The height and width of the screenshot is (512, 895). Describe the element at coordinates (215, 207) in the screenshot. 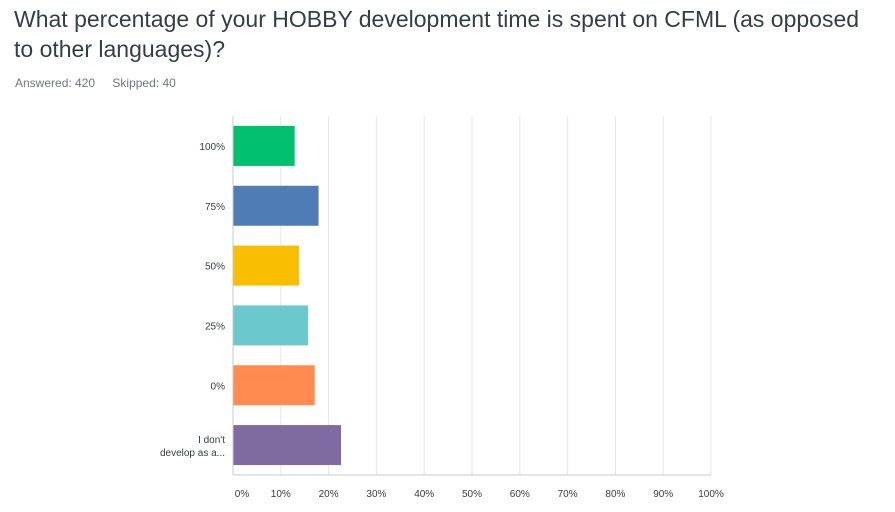

I see `category-label: 75%` at that location.